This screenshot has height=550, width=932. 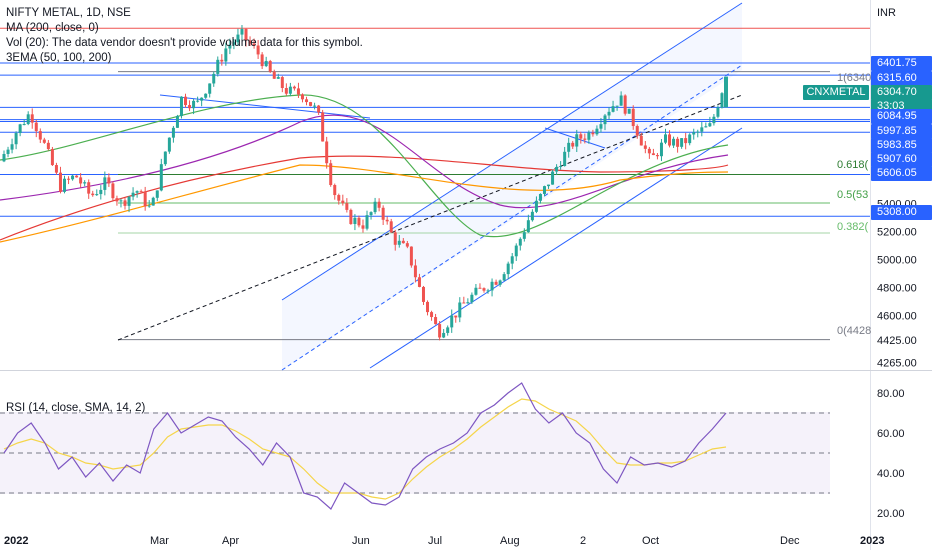 What do you see at coordinates (575, 138) in the screenshot?
I see `short-trend-line` at bounding box center [575, 138].